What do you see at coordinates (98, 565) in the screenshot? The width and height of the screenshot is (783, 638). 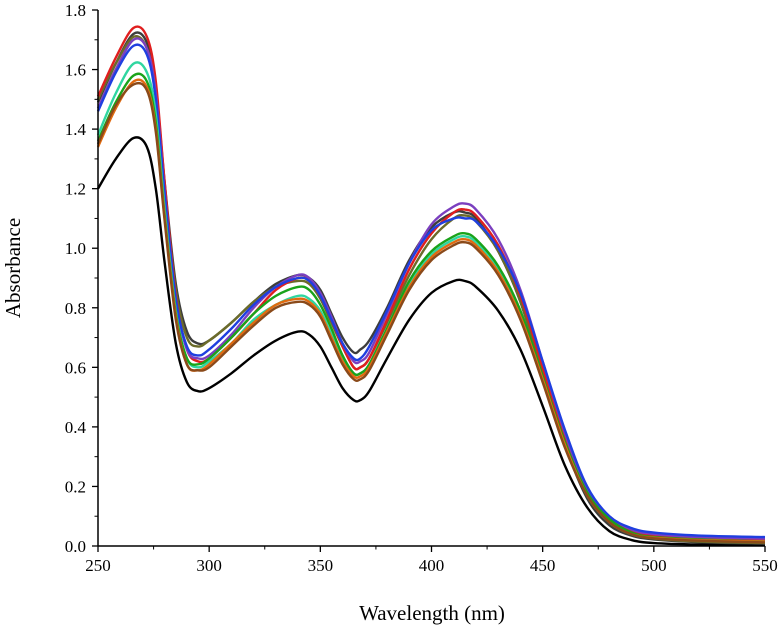 I see `x-tick-label: 250` at bounding box center [98, 565].